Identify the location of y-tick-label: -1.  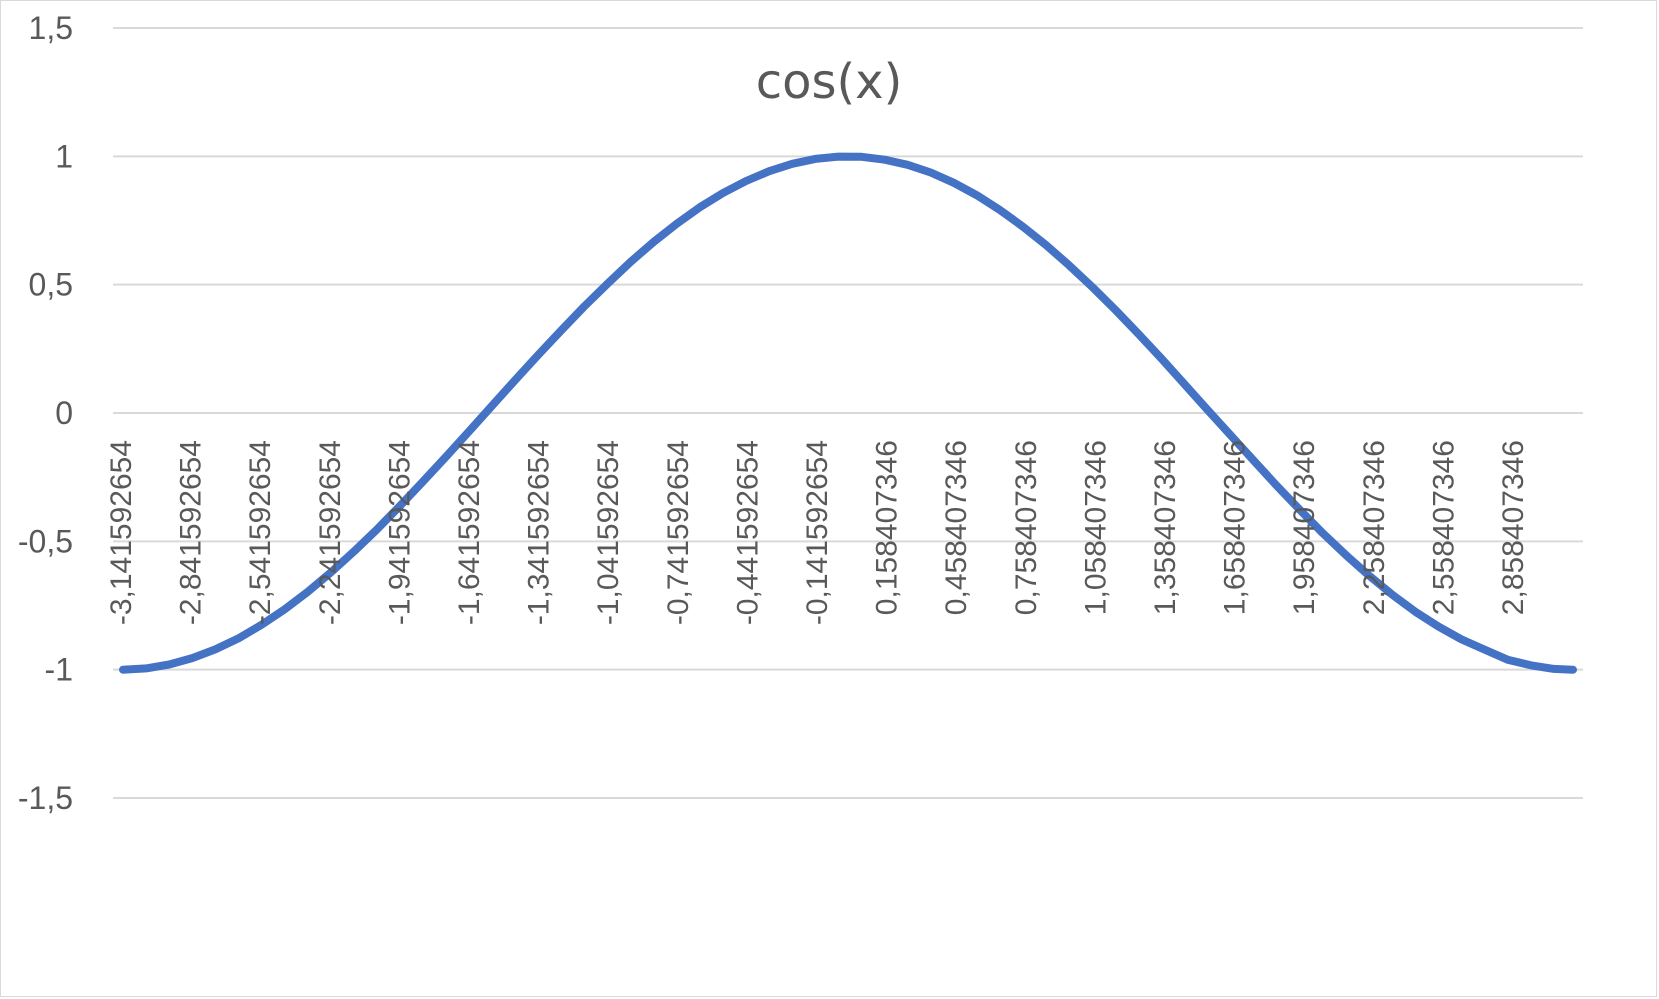
(59, 670).